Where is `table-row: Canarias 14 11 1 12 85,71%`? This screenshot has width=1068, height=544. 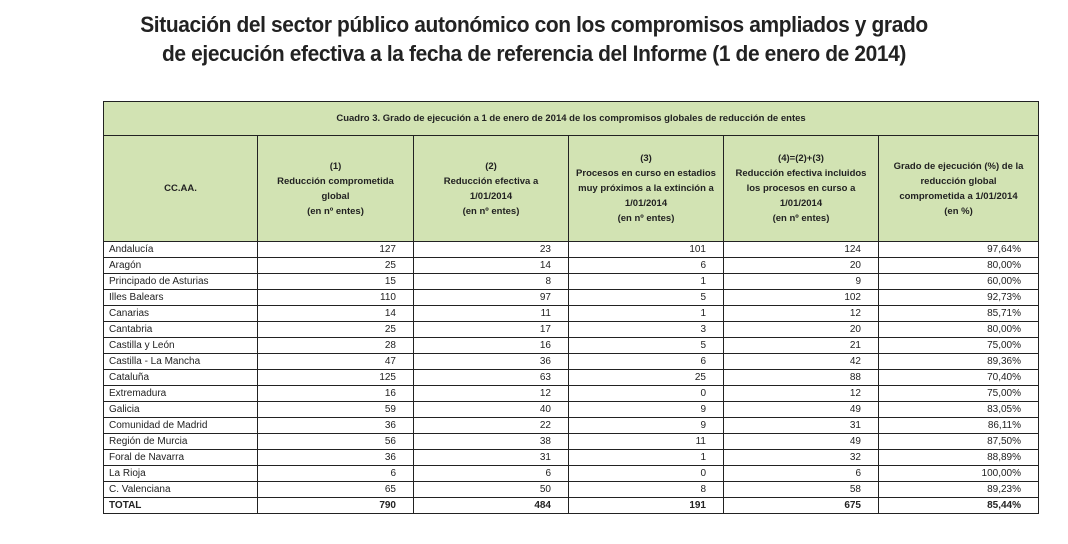
table-row: Canarias 14 11 1 12 85,71% is located at coordinates (571, 313).